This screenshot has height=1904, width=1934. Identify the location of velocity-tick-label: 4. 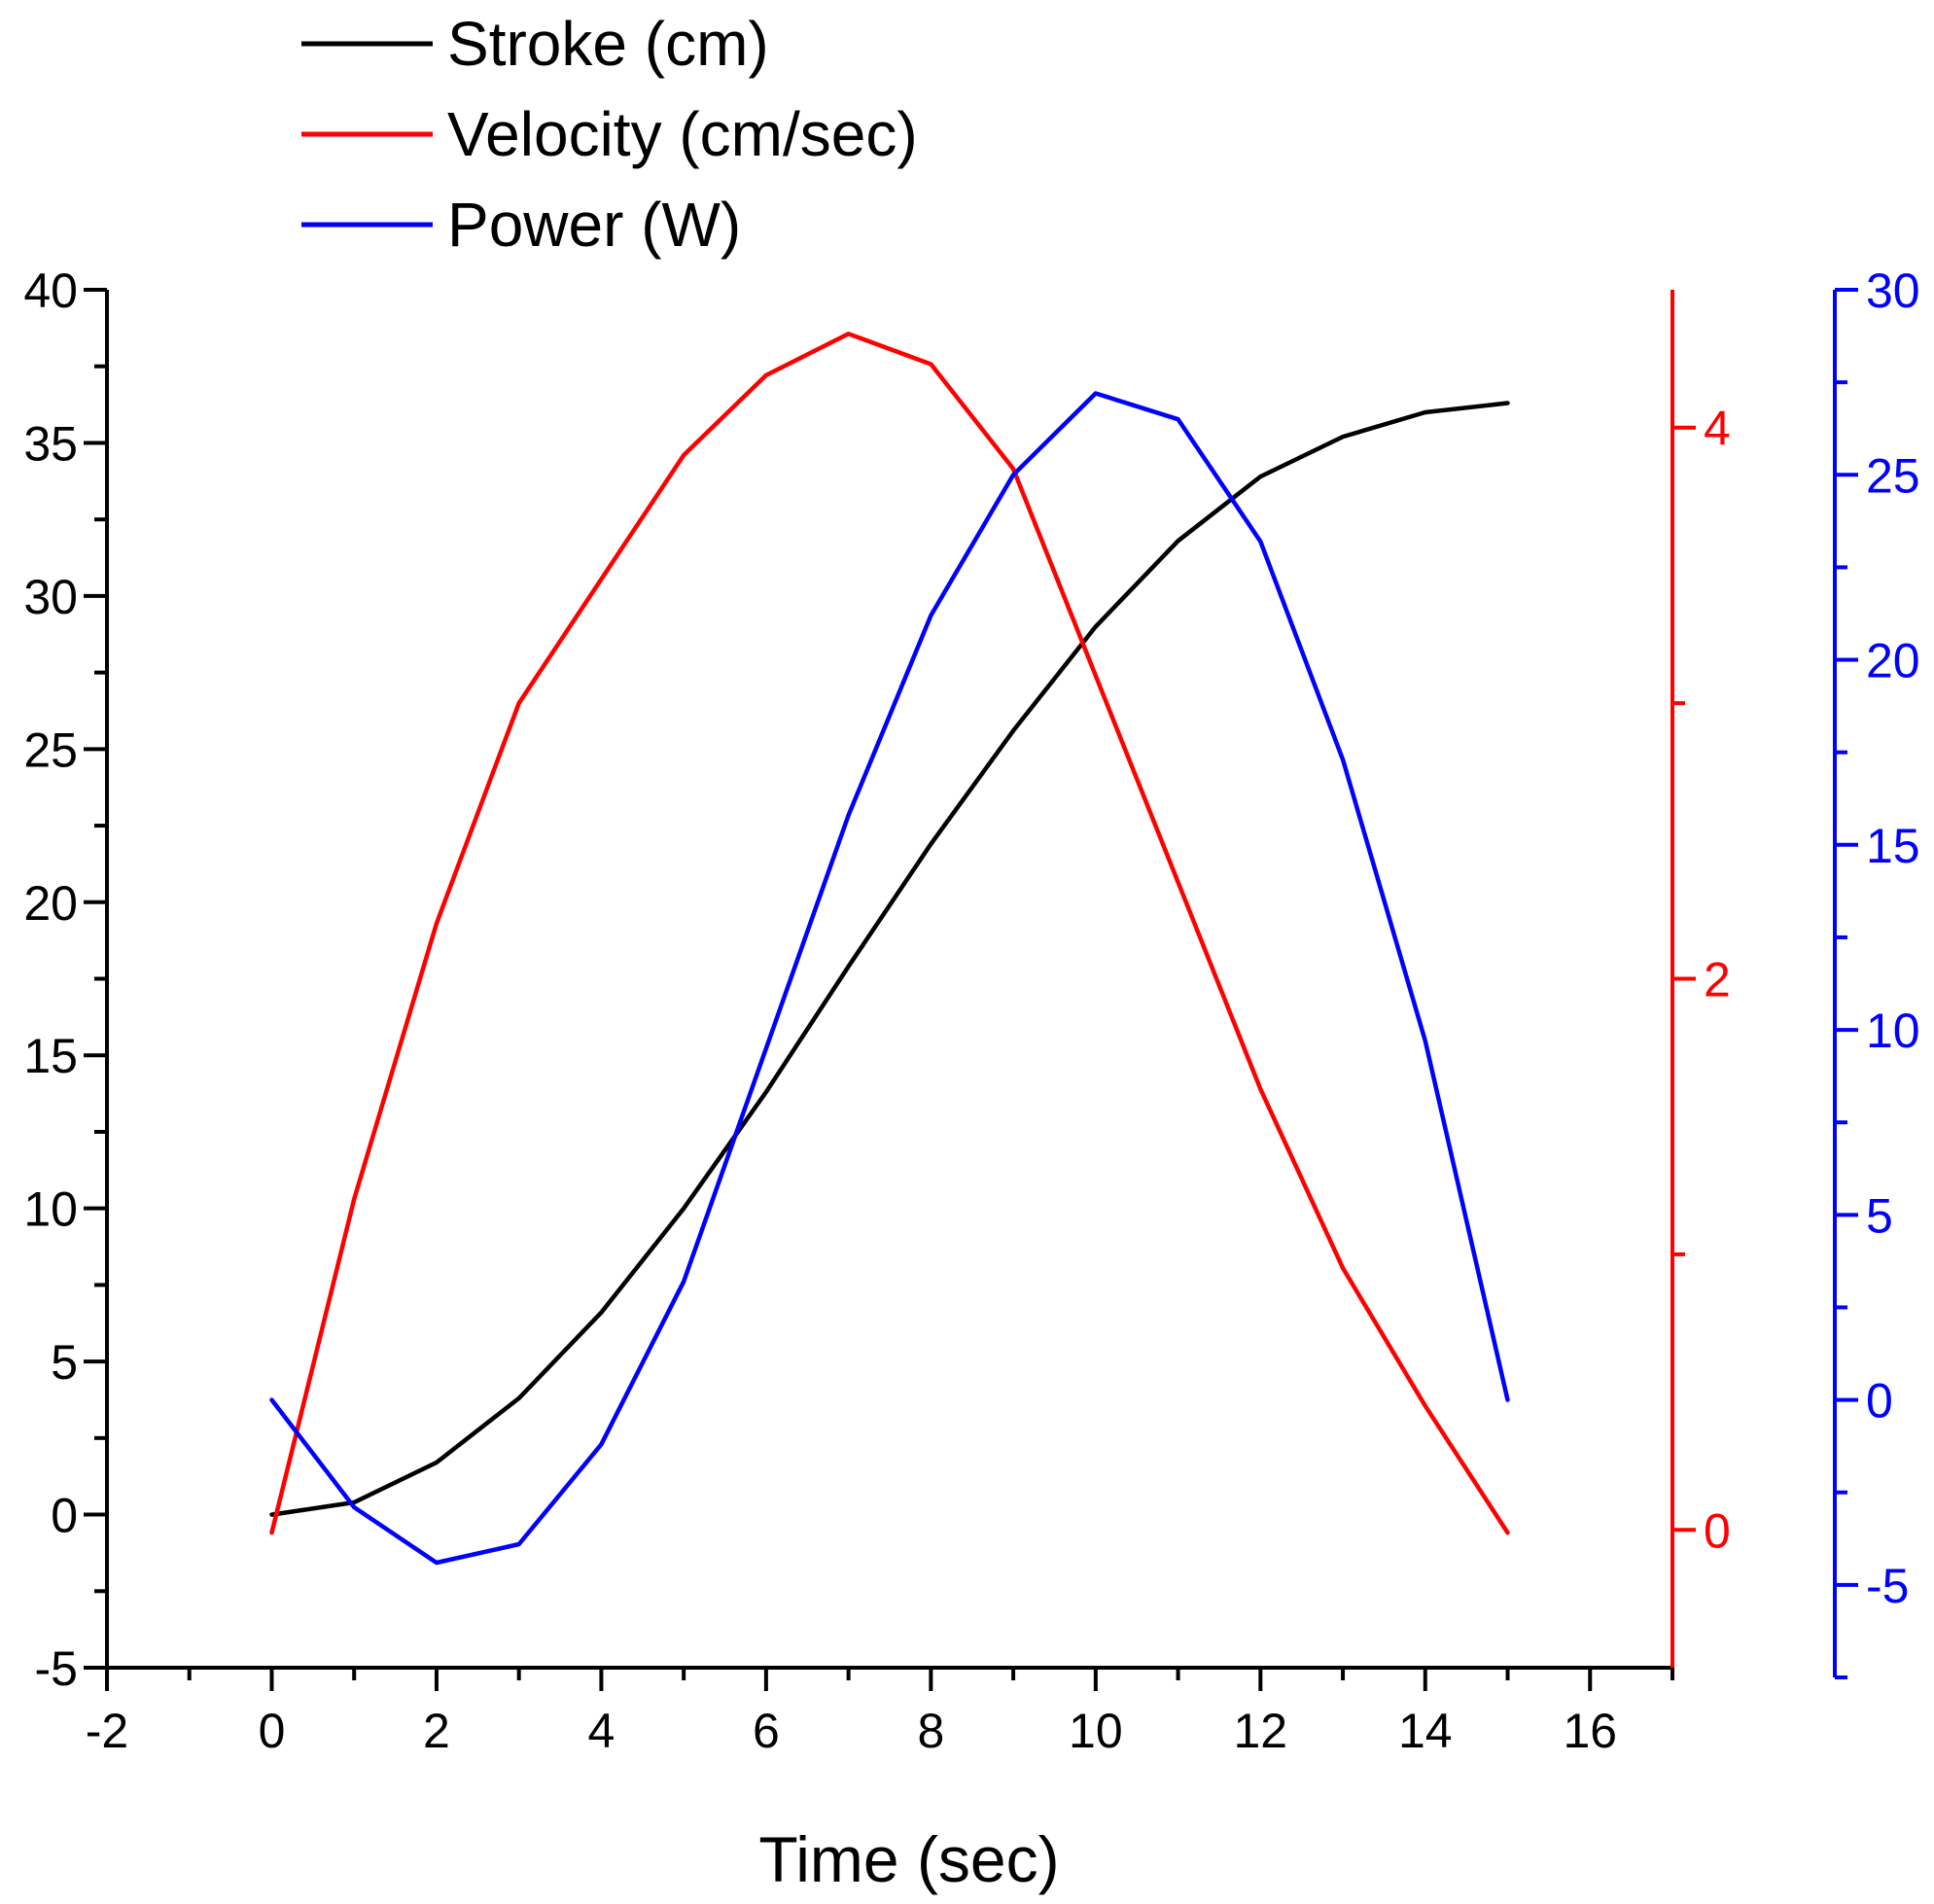
(1718, 429).